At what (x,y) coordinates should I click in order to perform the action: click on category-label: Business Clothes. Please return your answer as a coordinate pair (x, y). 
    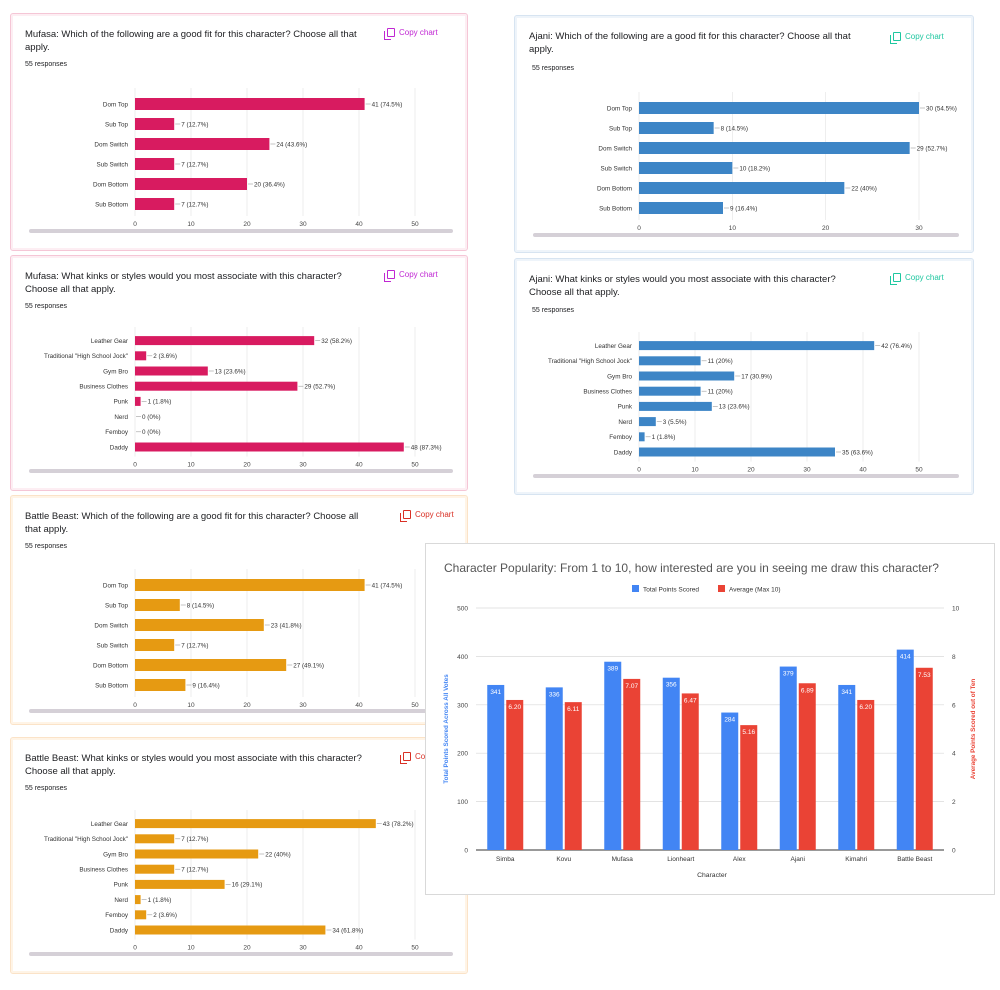
    Looking at the image, I should click on (103, 387).